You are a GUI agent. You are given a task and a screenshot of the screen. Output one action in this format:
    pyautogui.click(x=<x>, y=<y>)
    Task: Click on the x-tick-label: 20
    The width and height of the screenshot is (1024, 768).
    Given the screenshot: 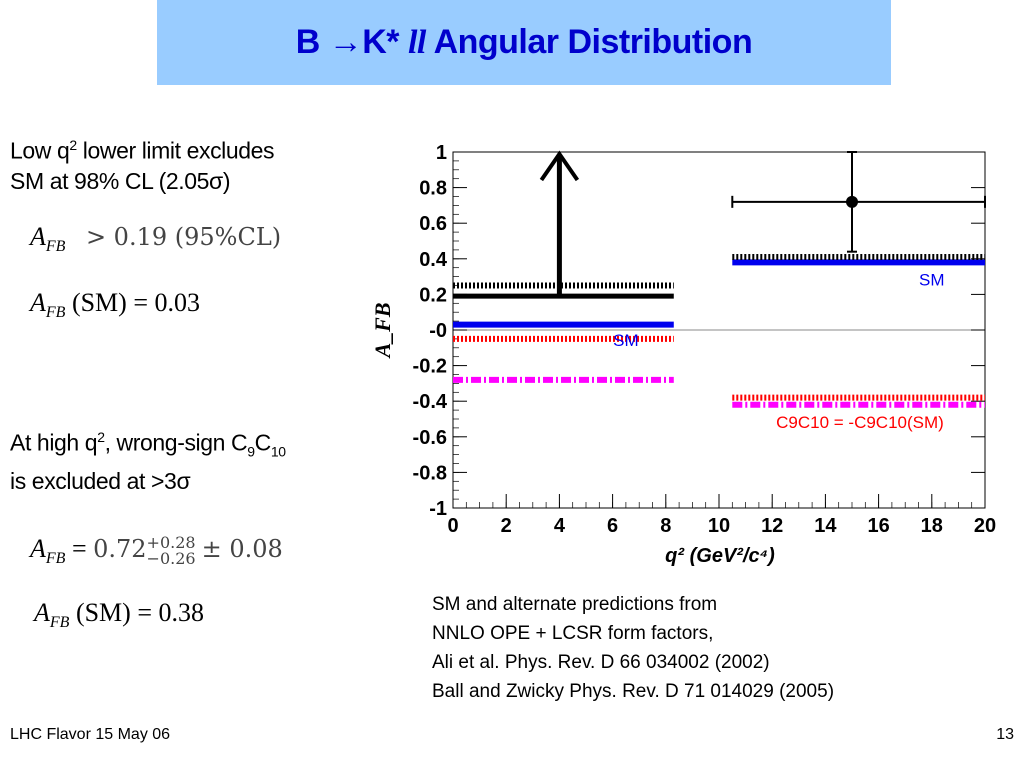 What is the action you would take?
    pyautogui.click(x=985, y=526)
    